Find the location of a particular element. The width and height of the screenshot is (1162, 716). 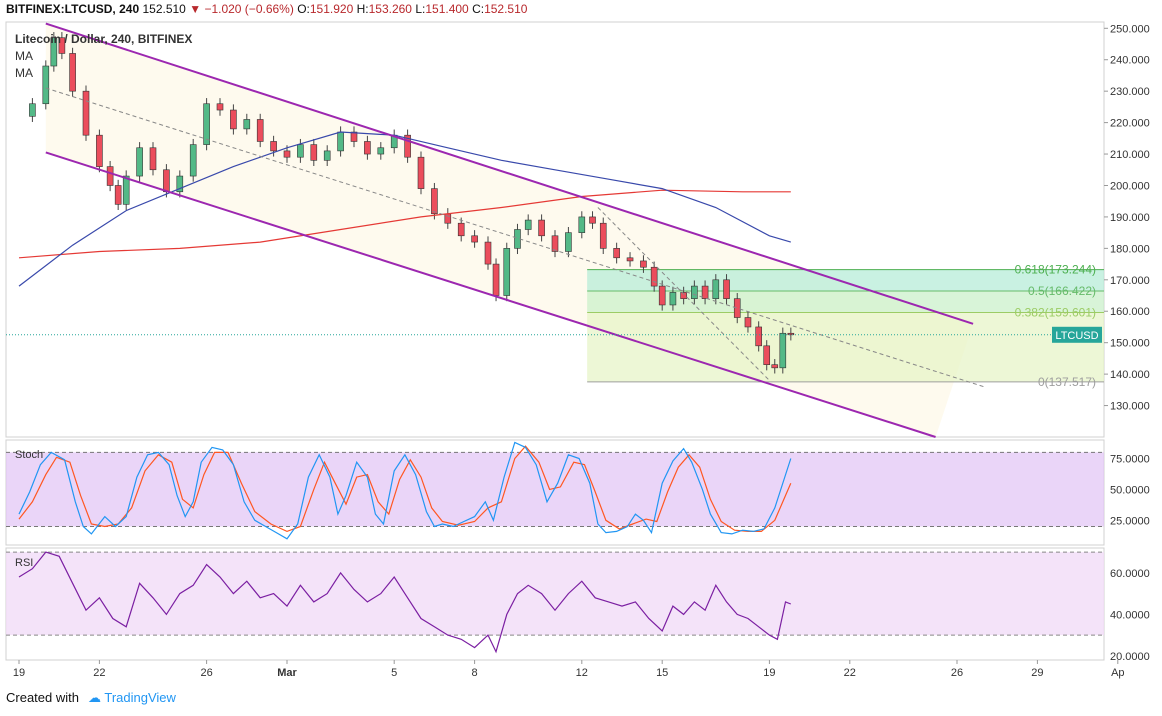

high-label: H: is located at coordinates (362, 9).